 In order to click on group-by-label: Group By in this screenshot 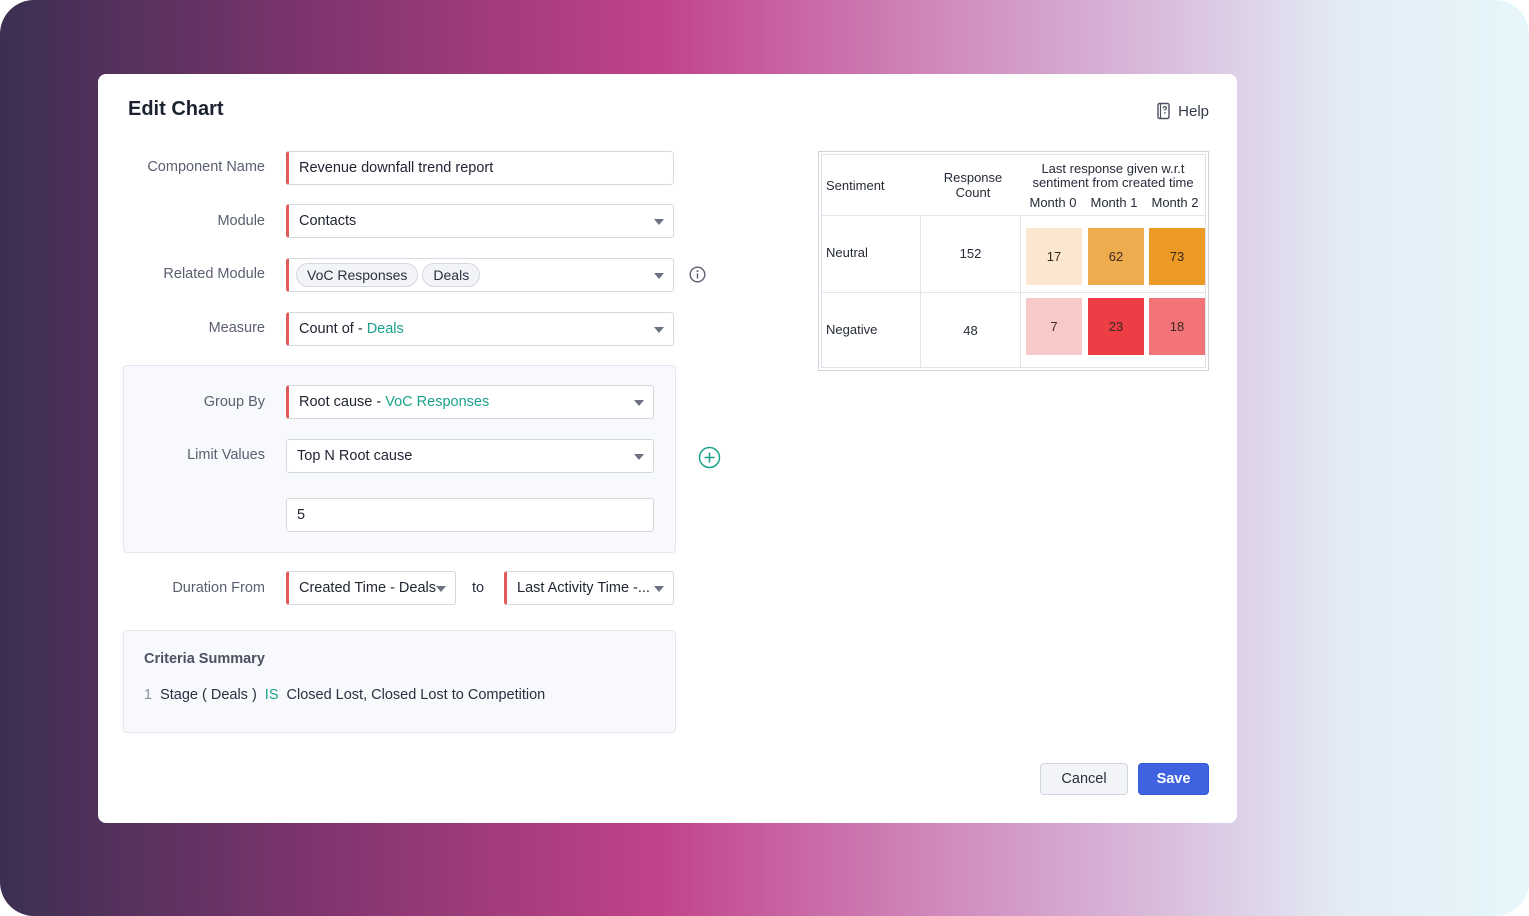, I will do `click(234, 402)`.